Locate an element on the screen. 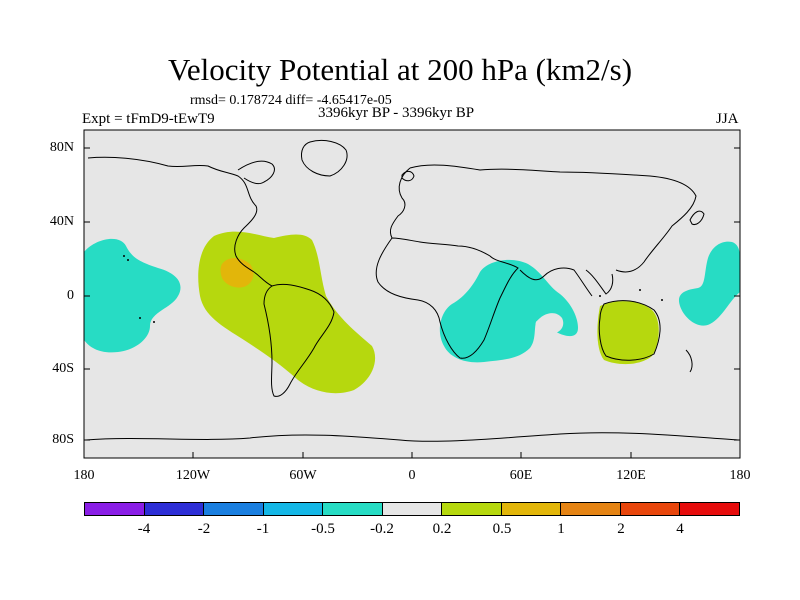 This screenshot has width=800, height=600. season-label: JJA is located at coordinates (727, 119).